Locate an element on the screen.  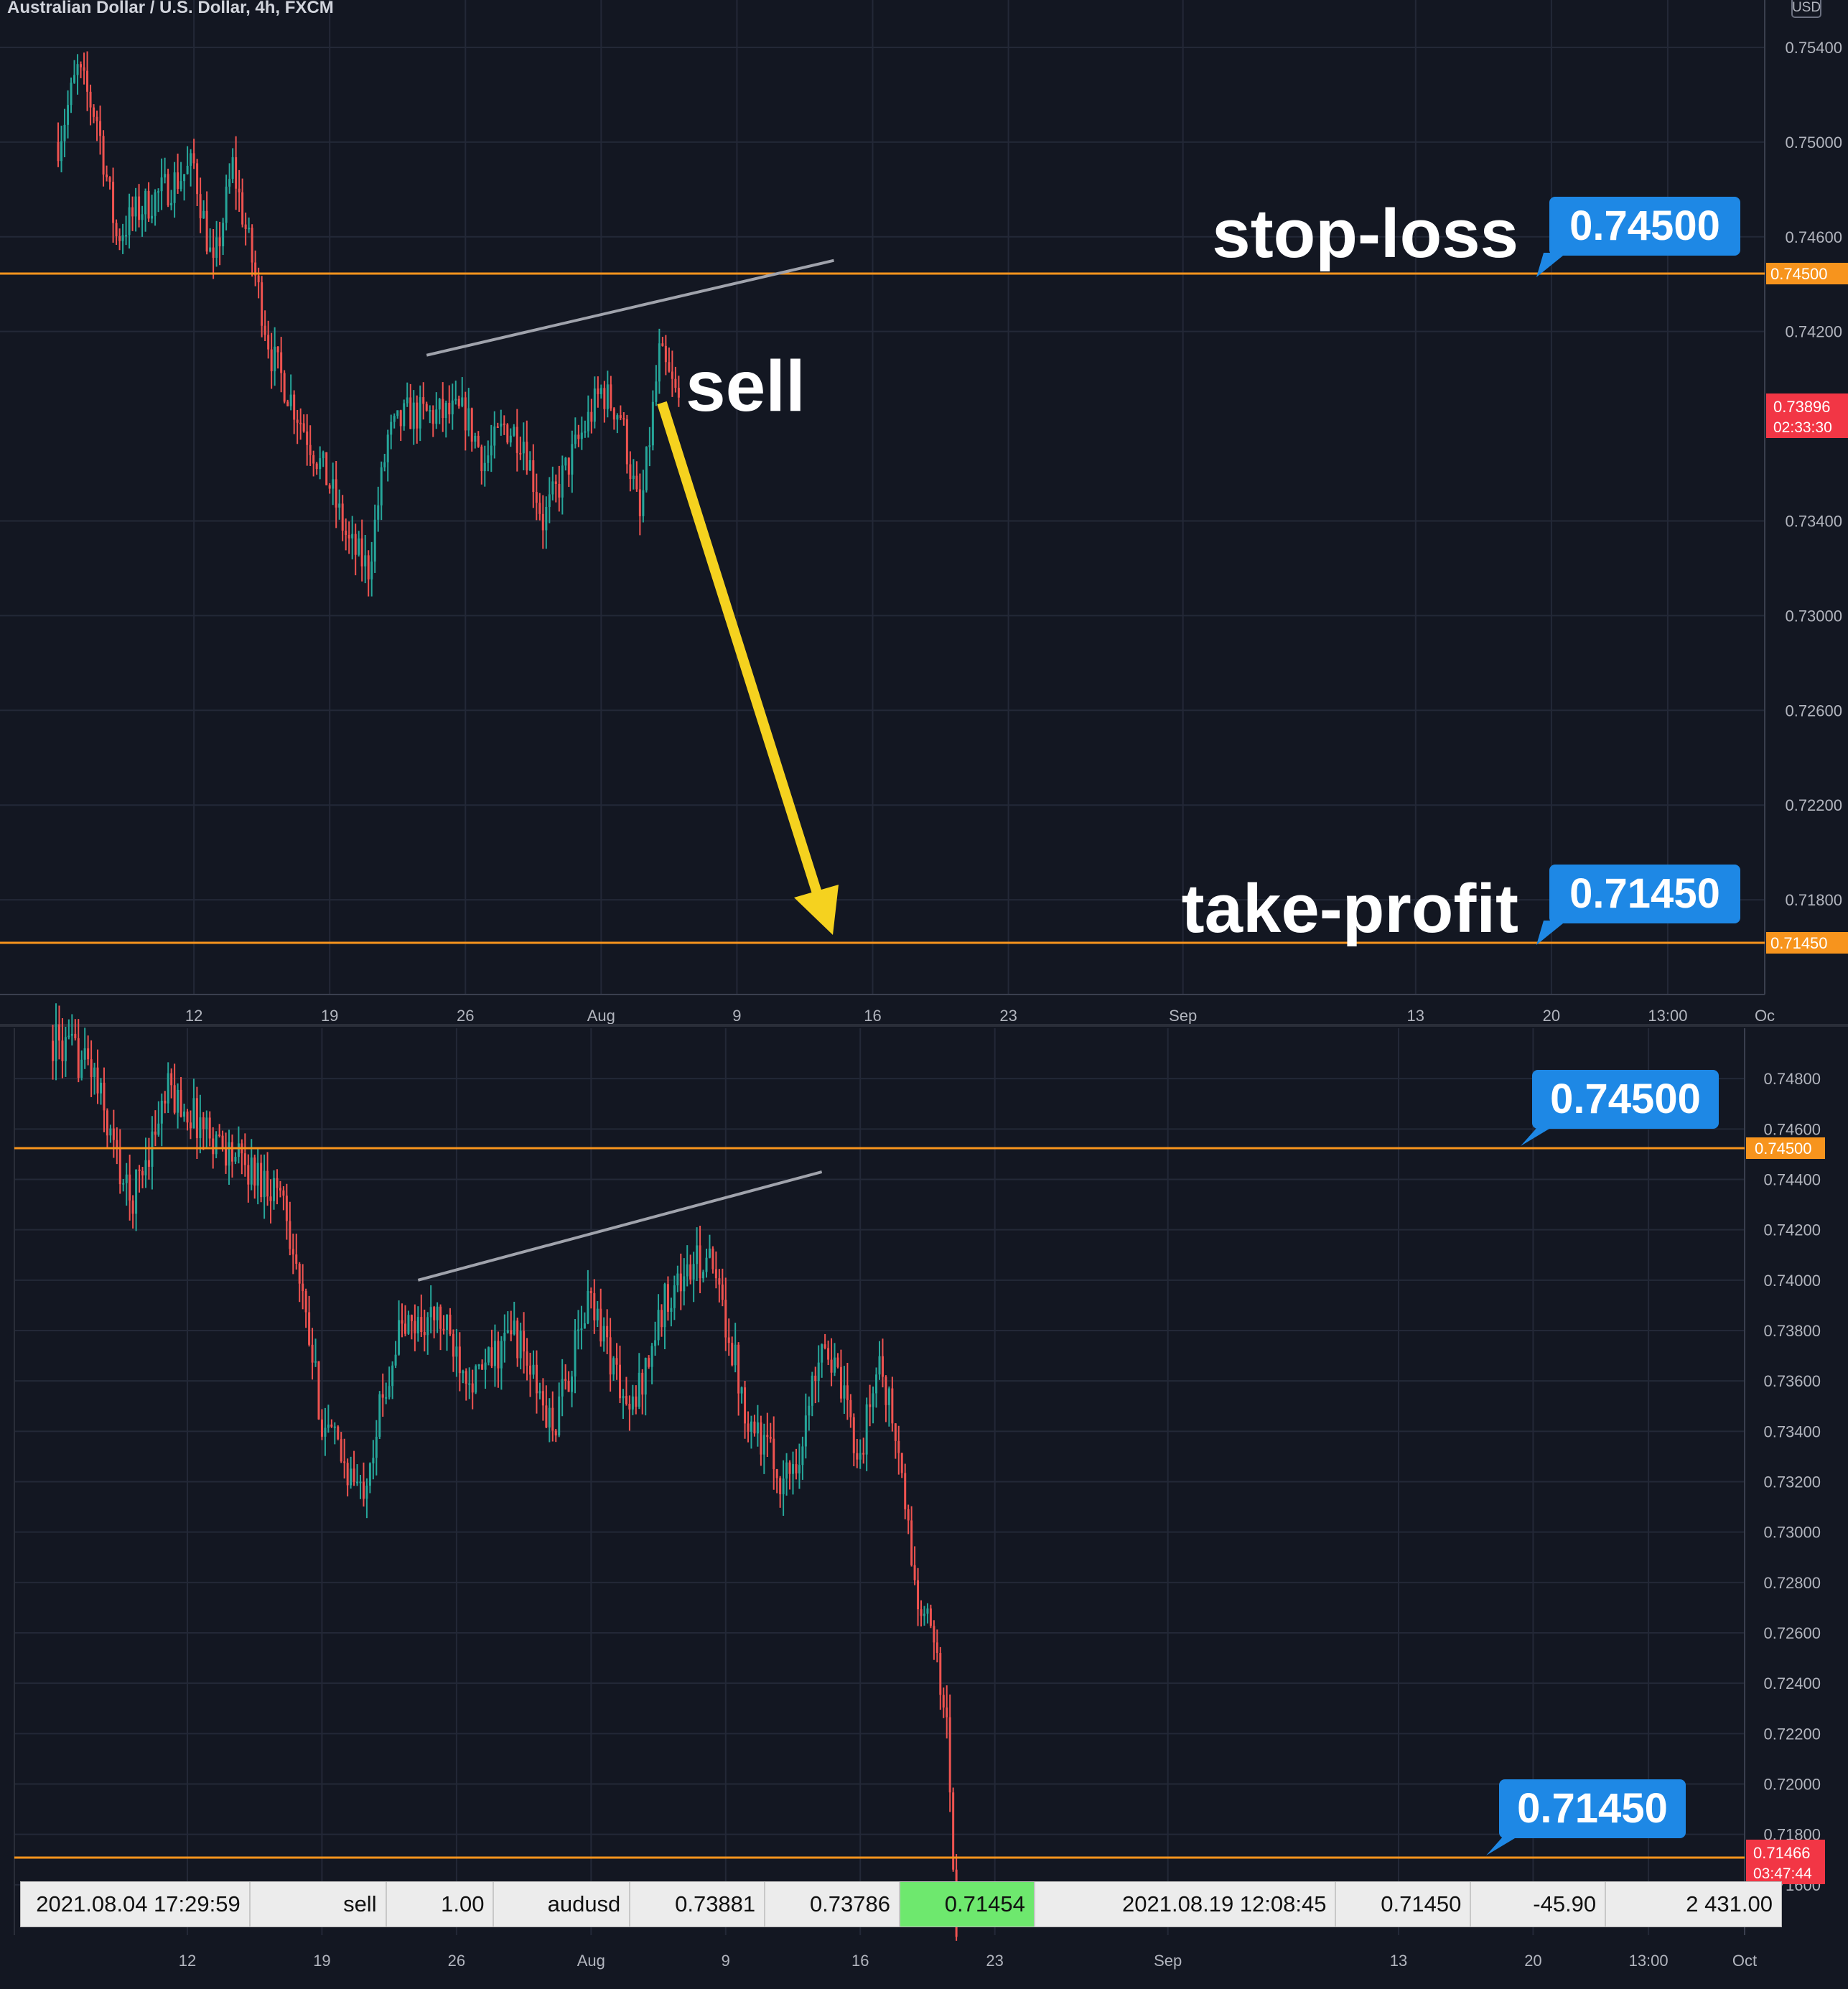
trade-symbol: audusd is located at coordinates (562, 1904).